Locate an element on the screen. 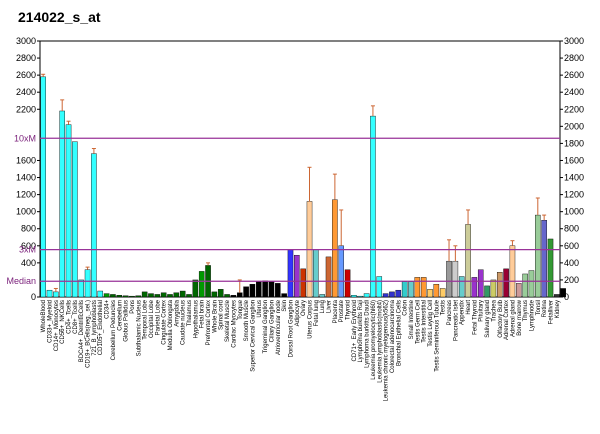 The height and width of the screenshot is (434, 600). x-tick-label: CD14+_Monocytes is located at coordinates (57, 325).